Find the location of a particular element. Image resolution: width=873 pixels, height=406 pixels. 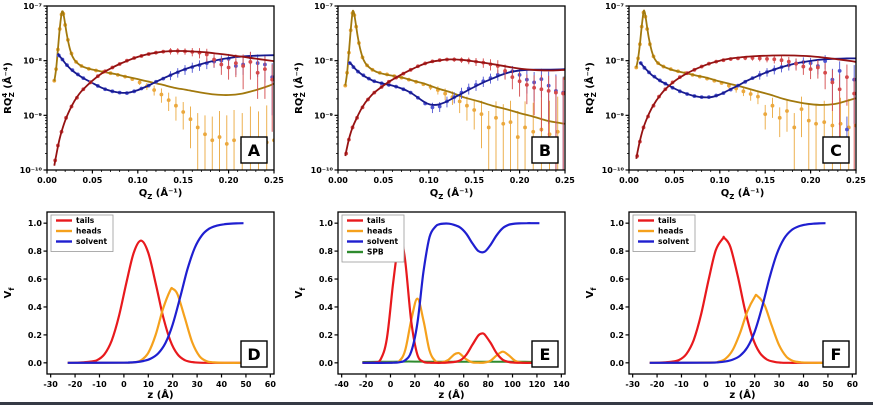

svg-text: 10 is located at coordinates (731, 384).